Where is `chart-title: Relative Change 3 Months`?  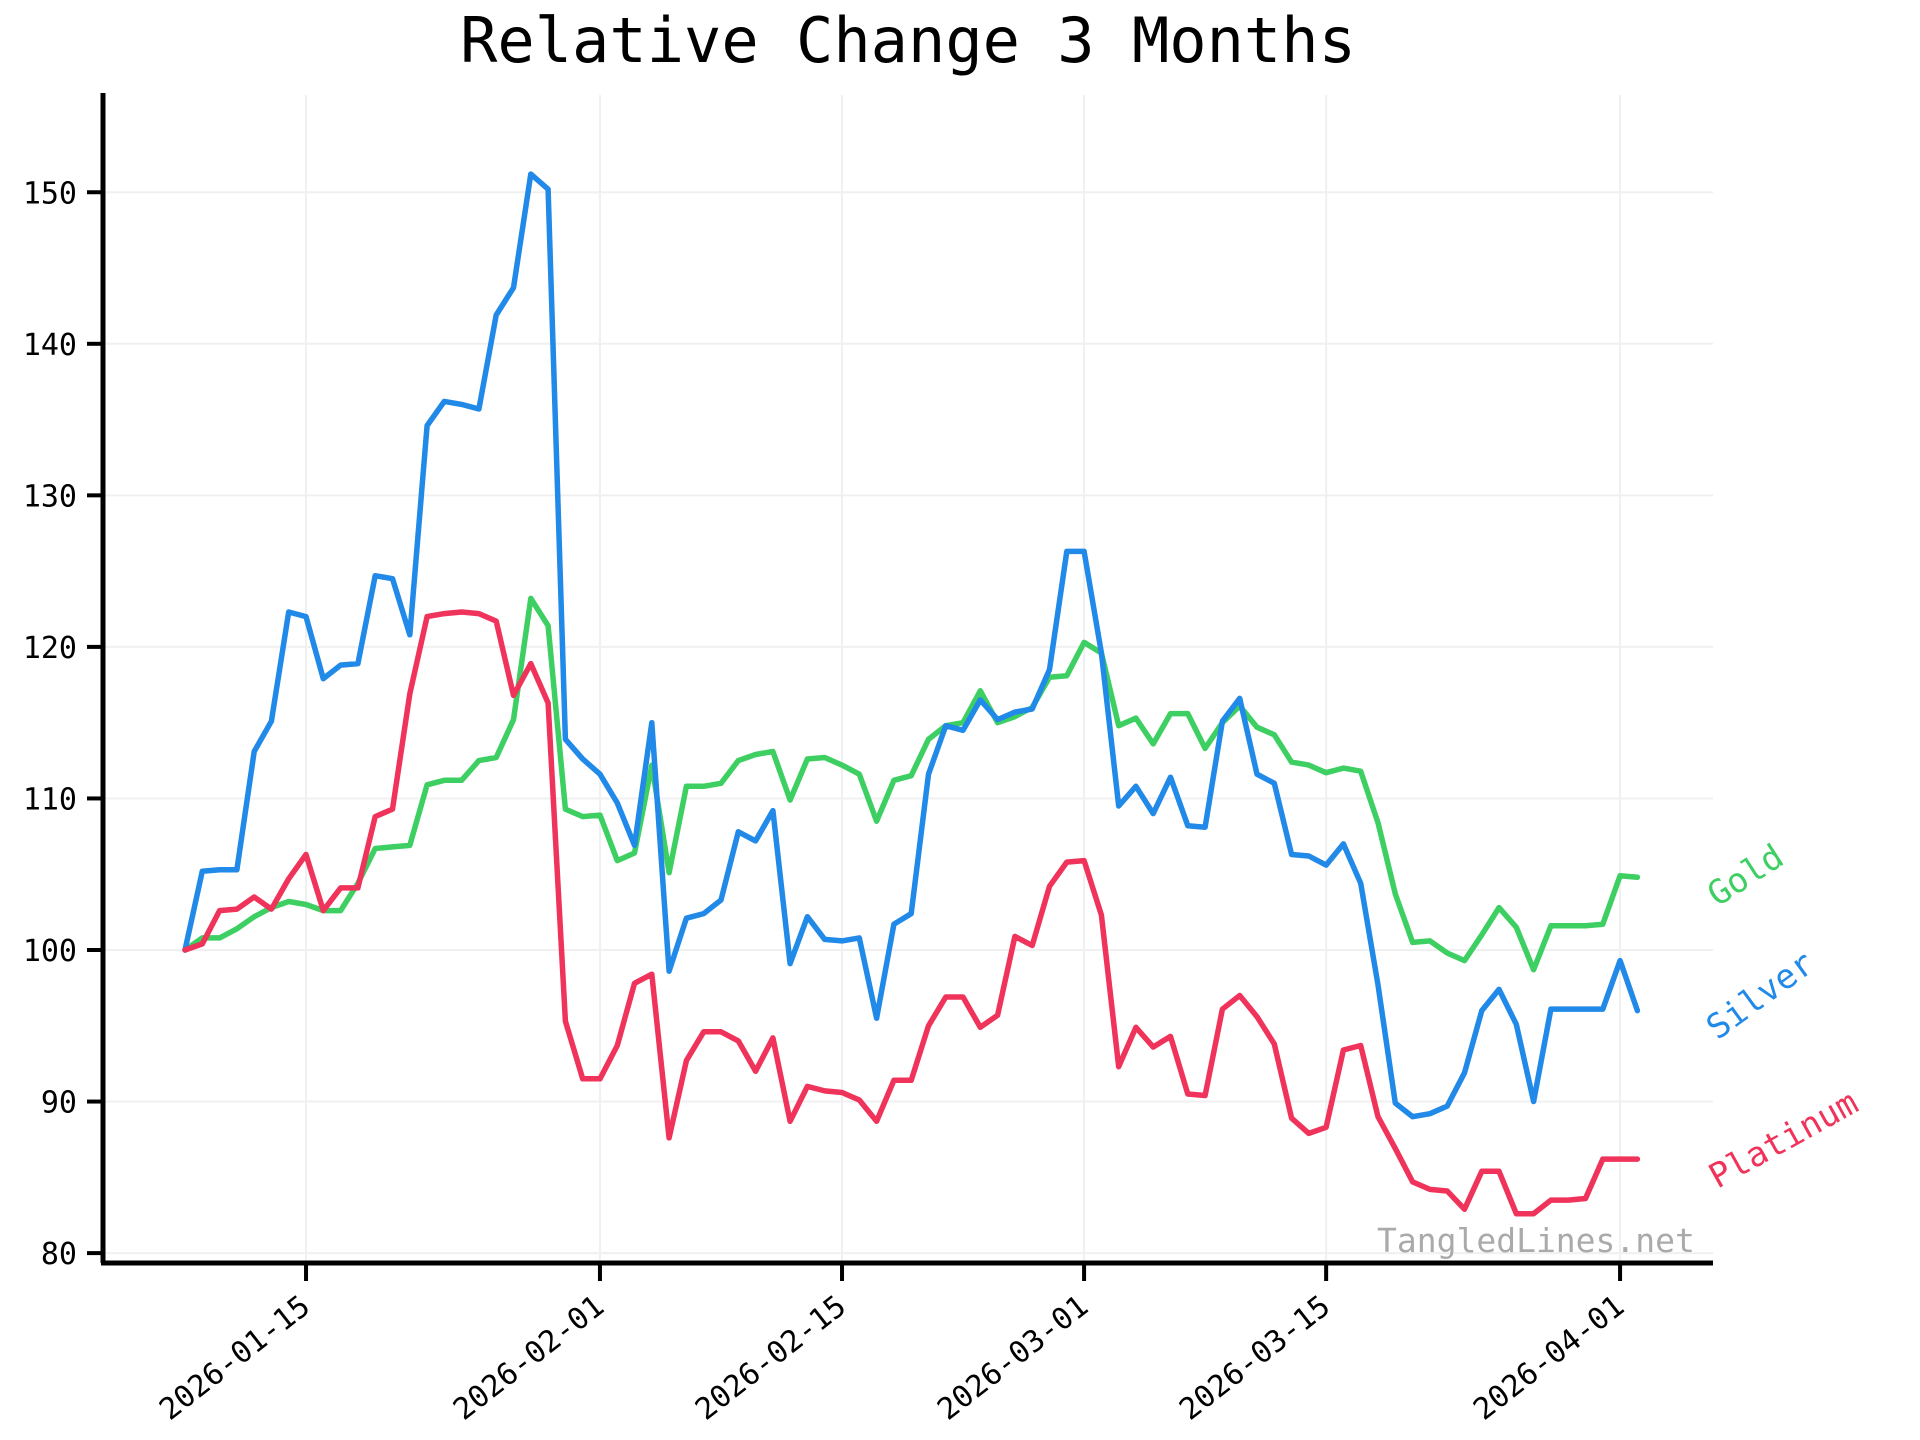
chart-title: Relative Change 3 Months is located at coordinates (908, 40).